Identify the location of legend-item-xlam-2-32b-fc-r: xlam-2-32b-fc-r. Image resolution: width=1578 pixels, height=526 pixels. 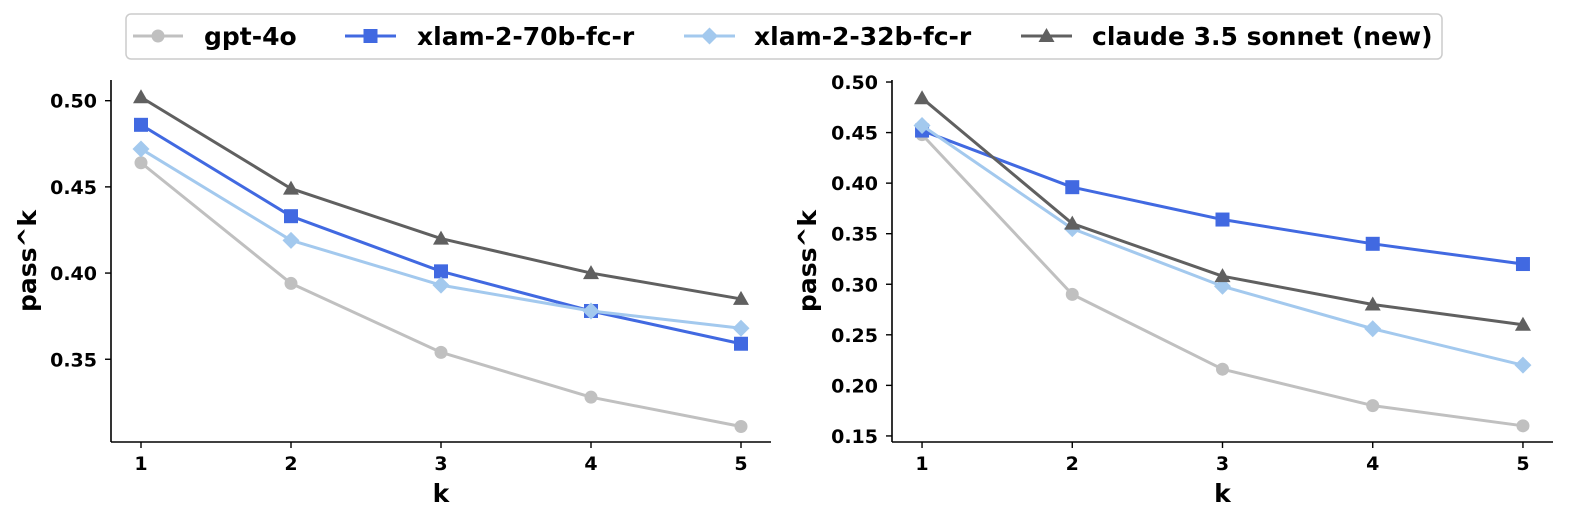
(828, 36).